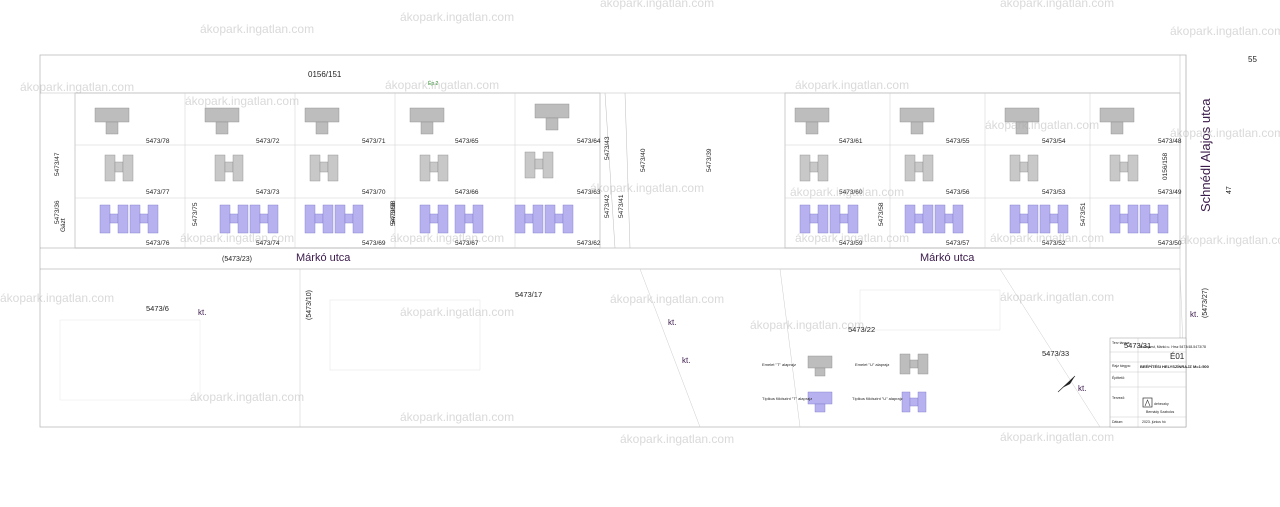  I want to click on kt-label-east: kt., so click(1194, 314).